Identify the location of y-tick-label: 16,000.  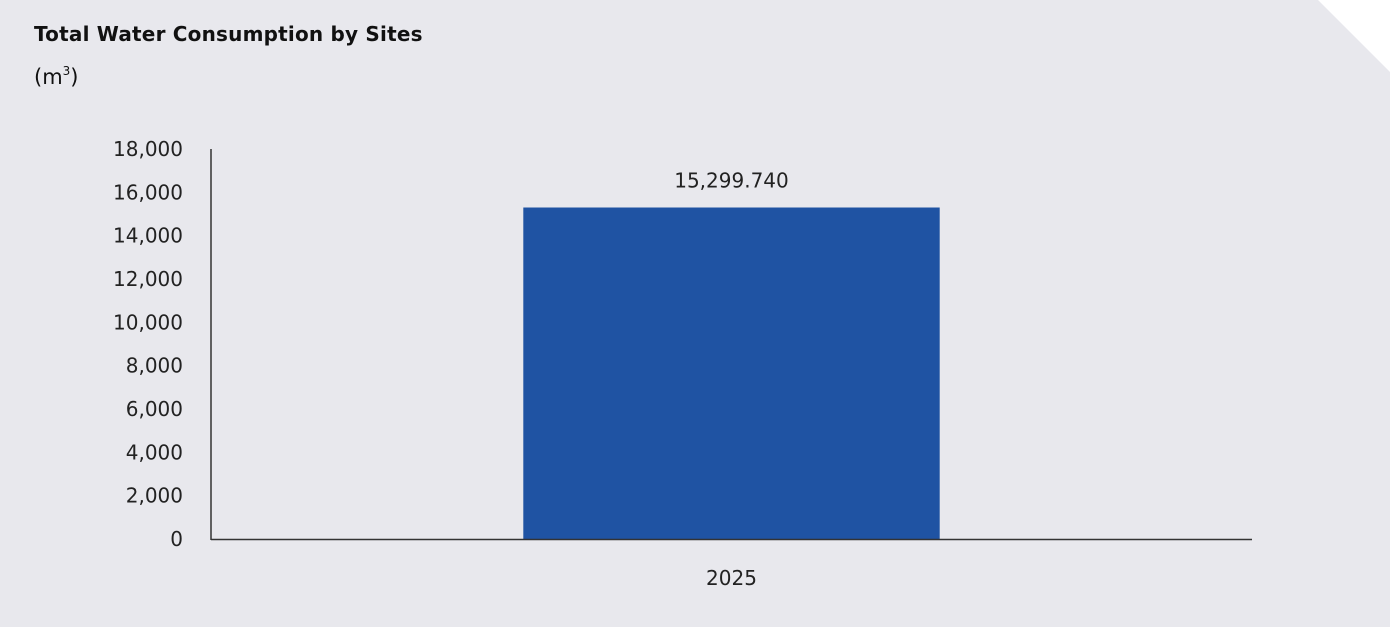
(148, 192).